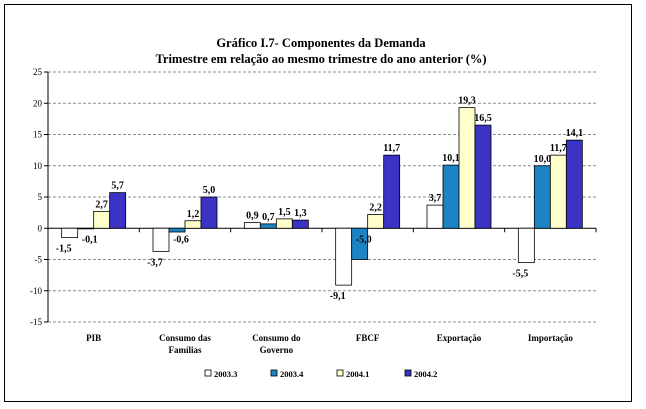 Image resolution: width=646 pixels, height=409 pixels. What do you see at coordinates (64, 249) in the screenshot?
I see `data-label: -1,5` at bounding box center [64, 249].